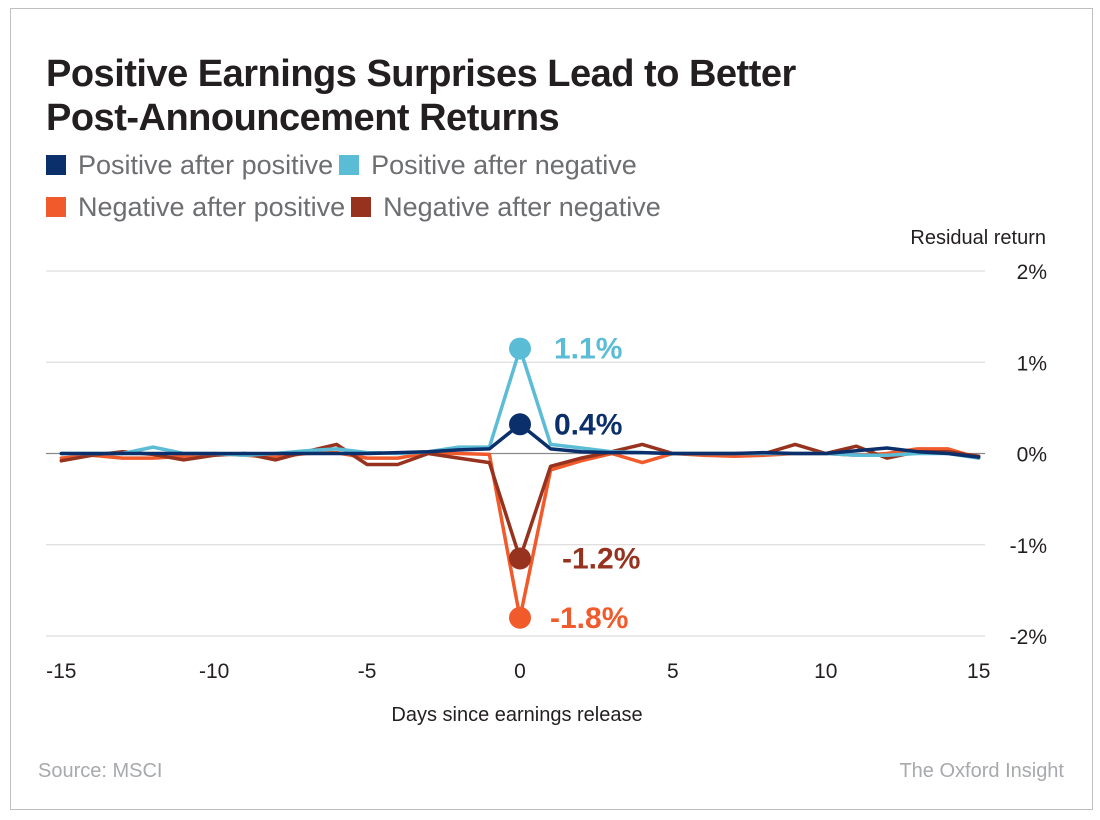 This screenshot has width=1100, height=820. What do you see at coordinates (1028, 546) in the screenshot?
I see `y-tick-label-1pct: -1%` at bounding box center [1028, 546].